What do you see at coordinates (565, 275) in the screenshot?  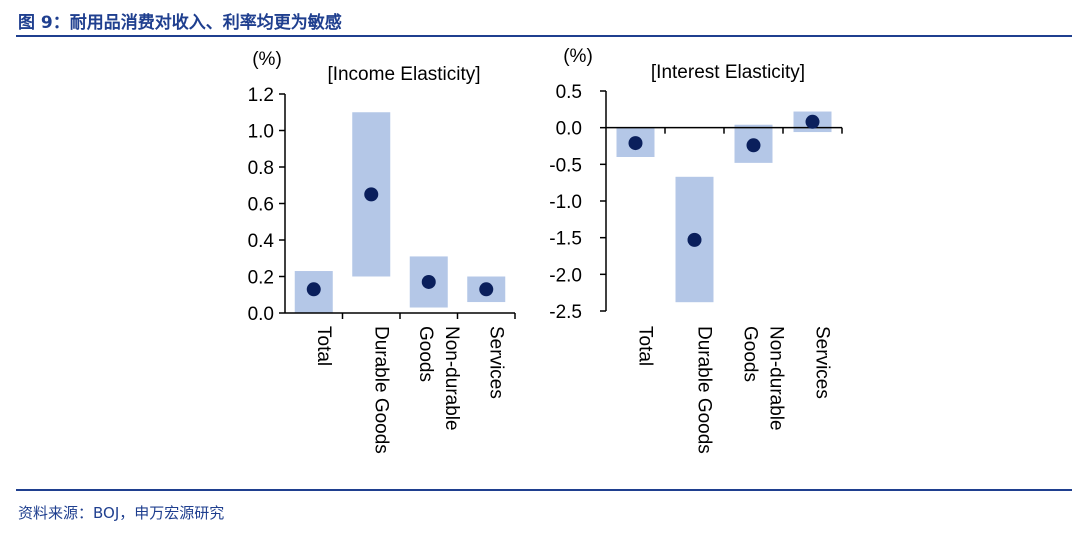 I see `y-tick-label: -2.0` at bounding box center [565, 275].